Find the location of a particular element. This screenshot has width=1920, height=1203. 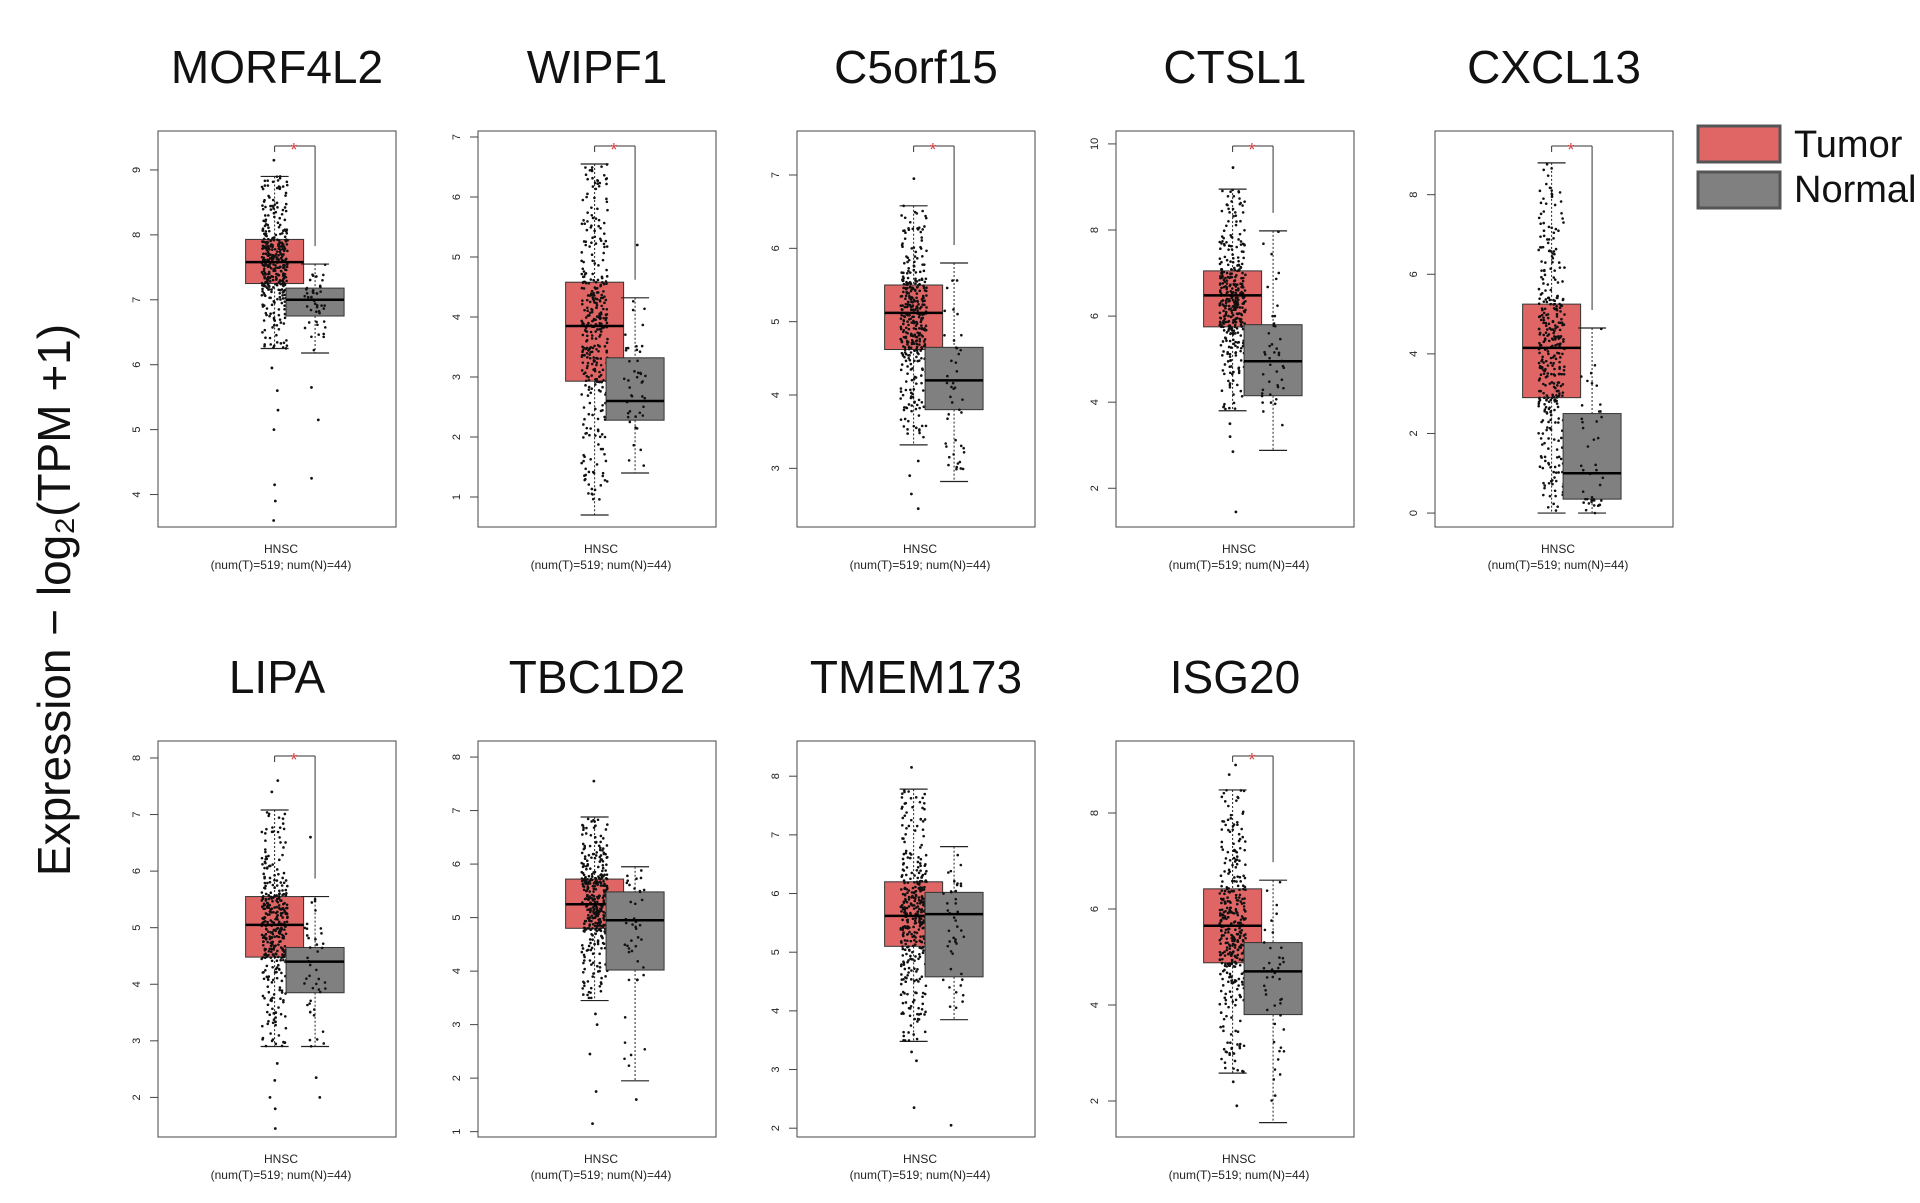

panel-title: WIPF1 is located at coordinates (597, 67).